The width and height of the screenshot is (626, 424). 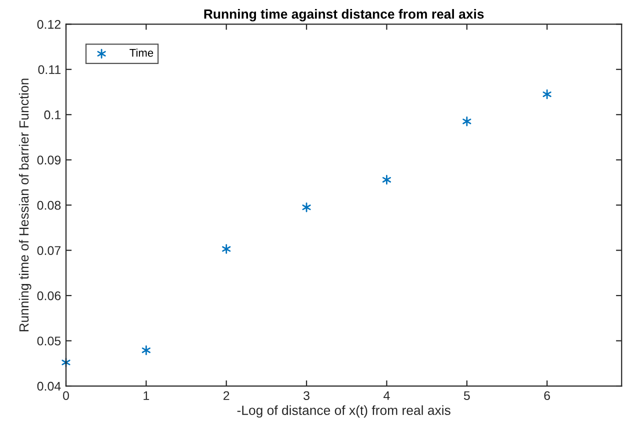 What do you see at coordinates (344, 15) in the screenshot?
I see `chart-title: Running time against distance from real axis` at bounding box center [344, 15].